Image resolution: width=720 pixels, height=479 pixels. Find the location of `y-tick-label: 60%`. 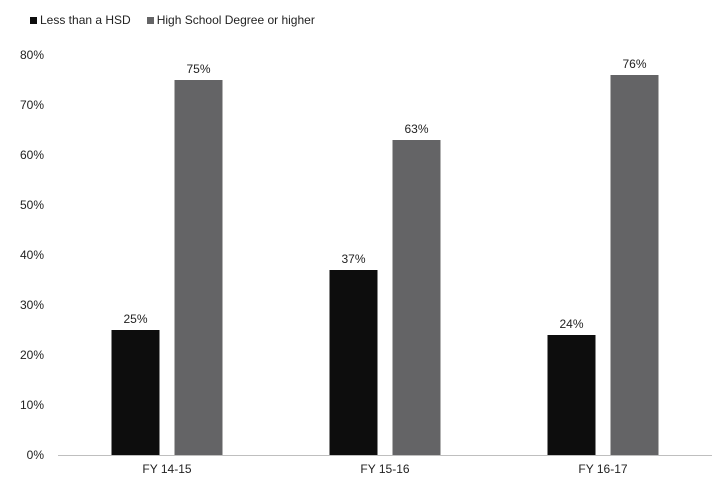

y-tick-label: 60% is located at coordinates (32, 155).